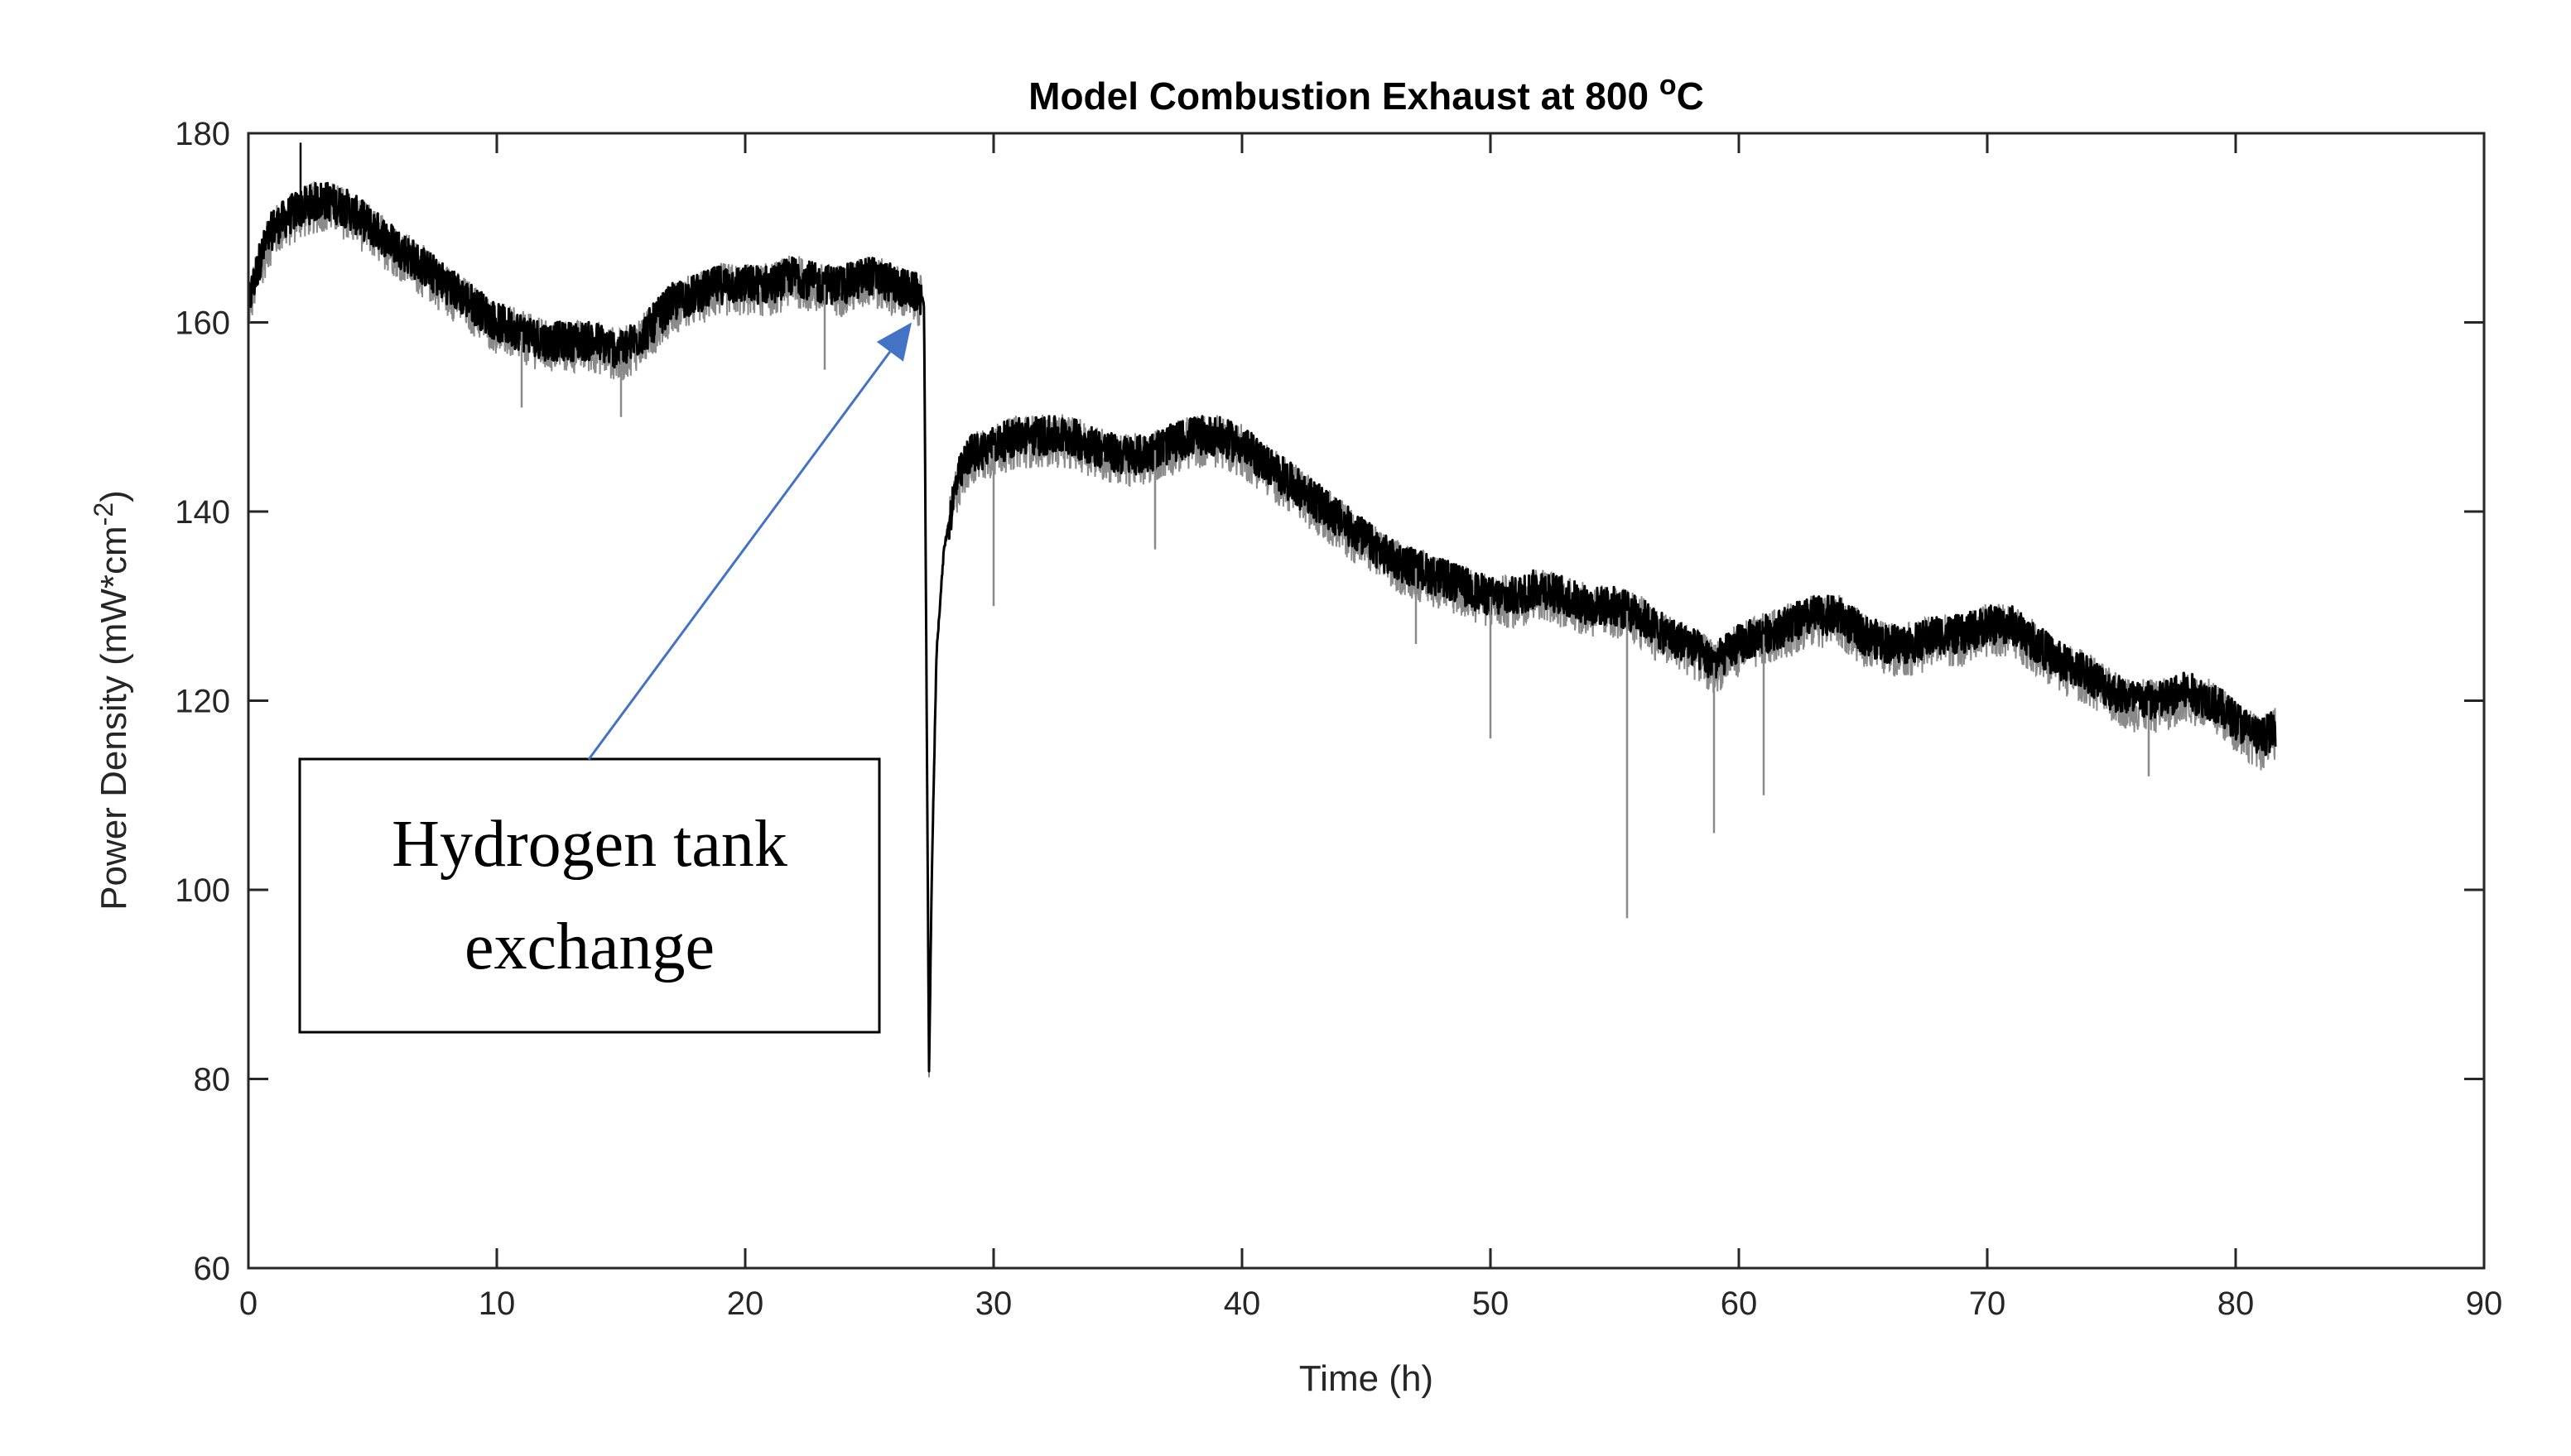 This screenshot has height=1456, width=2571. What do you see at coordinates (212, 1080) in the screenshot?
I see `y-tick-label: 80` at bounding box center [212, 1080].